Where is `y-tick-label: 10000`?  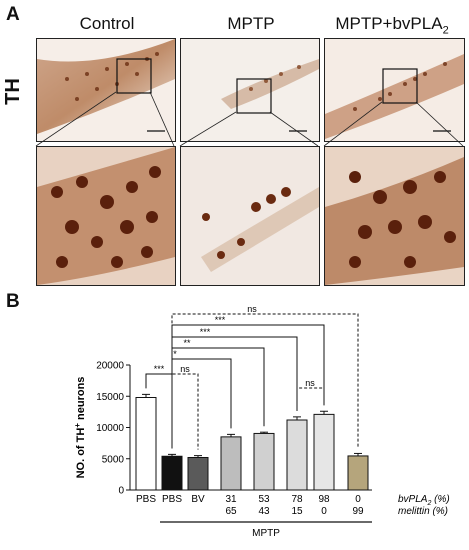
y-tick-label: 10000 is located at coordinates (110, 428).